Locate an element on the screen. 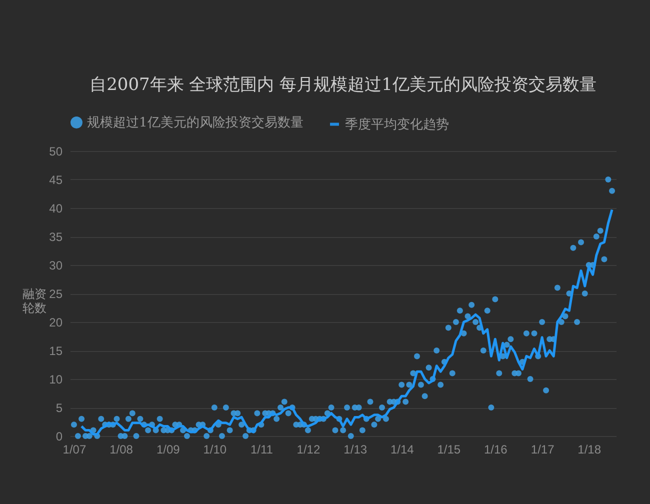  x-tick-label: 1/15 is located at coordinates (449, 449).